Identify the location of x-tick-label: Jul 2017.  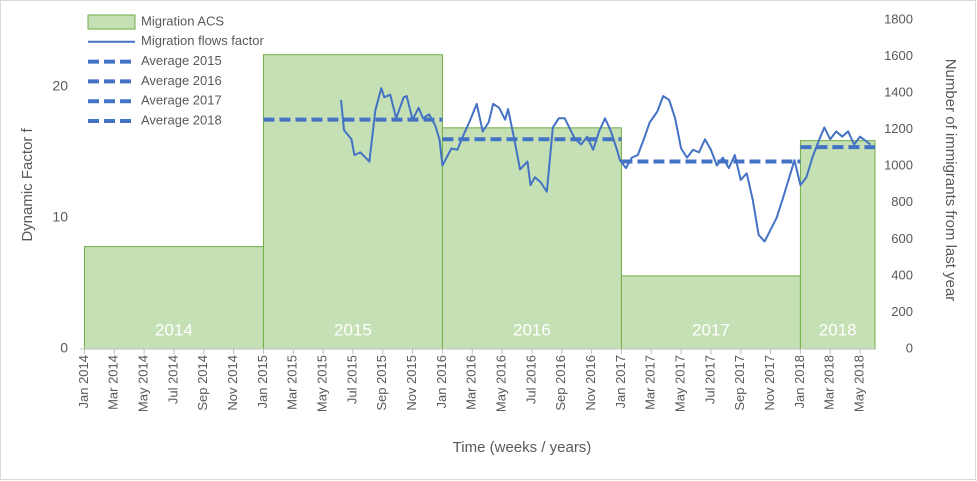
(709, 379).